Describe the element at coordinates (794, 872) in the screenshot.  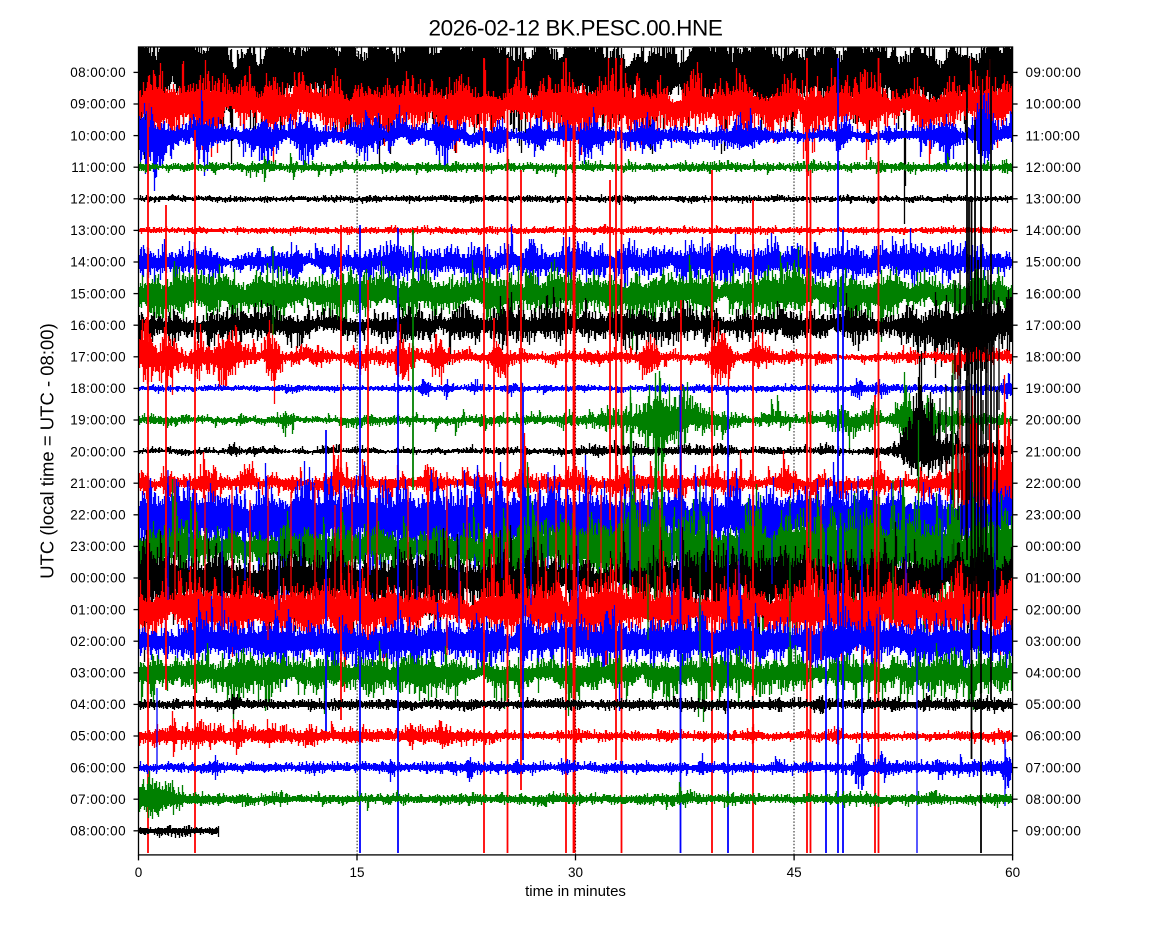
I see `svg-text: 45` at that location.